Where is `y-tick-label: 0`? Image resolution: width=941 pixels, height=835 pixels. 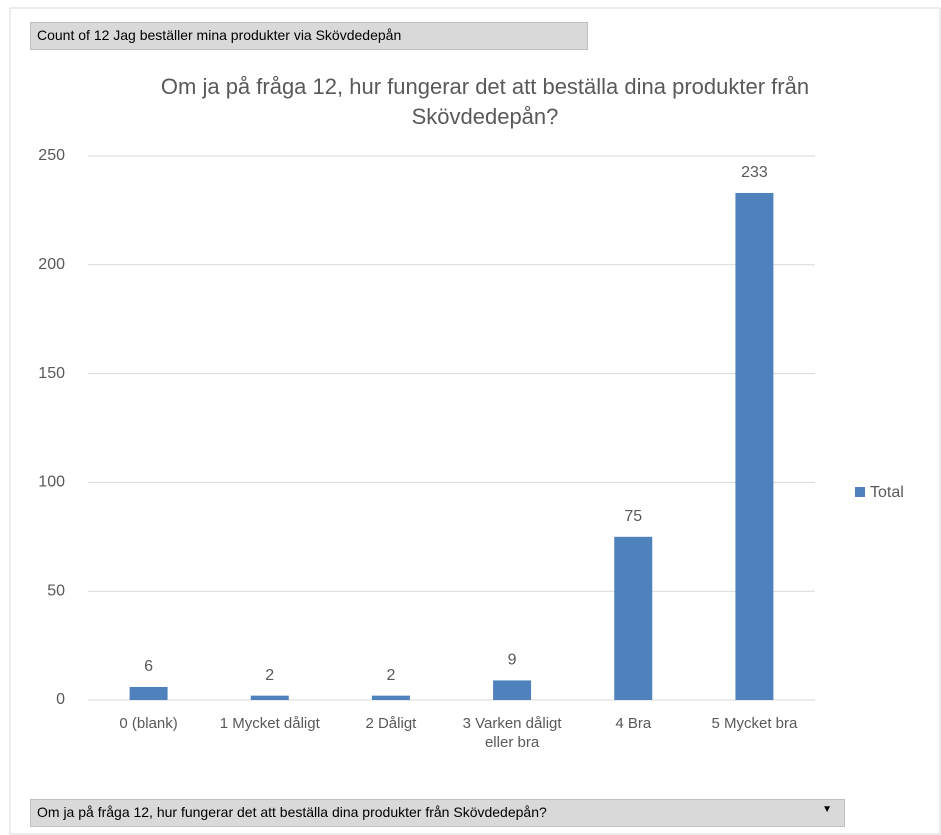 y-tick-label: 0 is located at coordinates (60, 699).